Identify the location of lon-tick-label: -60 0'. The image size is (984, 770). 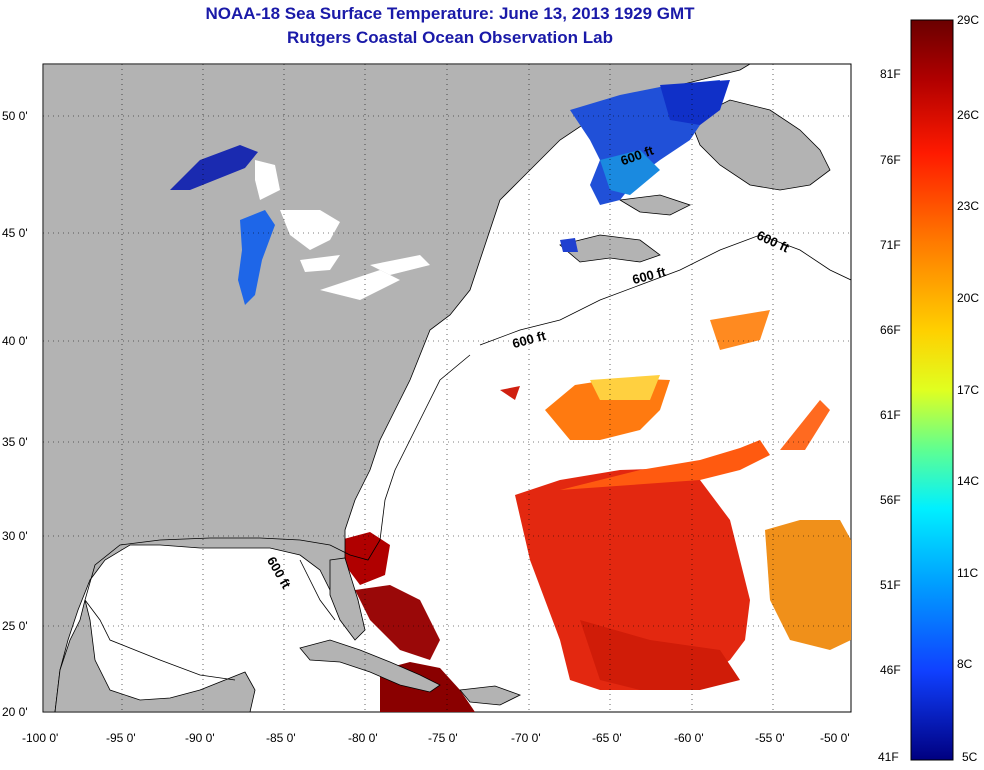
(689, 738).